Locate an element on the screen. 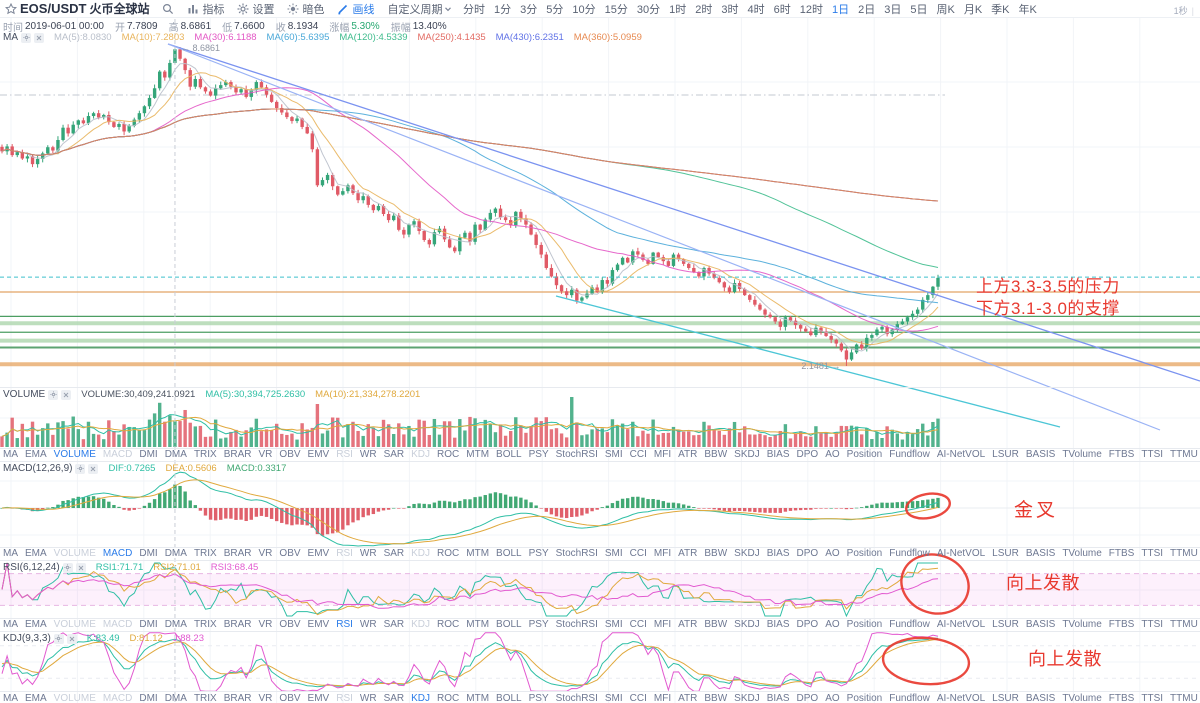 The width and height of the screenshot is (1200, 703). pressure-support-annotation: 上方3.3-3.5的压力 下方3.1-3.0的支撑 is located at coordinates (1048, 298).